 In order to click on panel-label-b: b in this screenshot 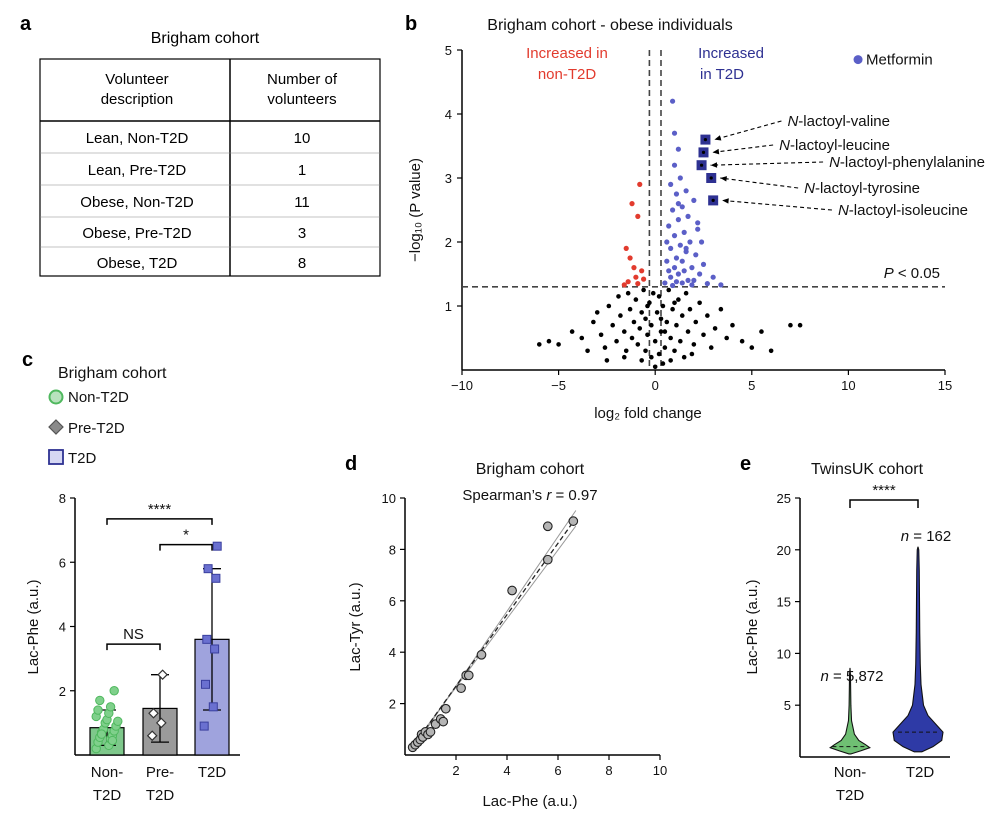, I will do `click(411, 24)`.